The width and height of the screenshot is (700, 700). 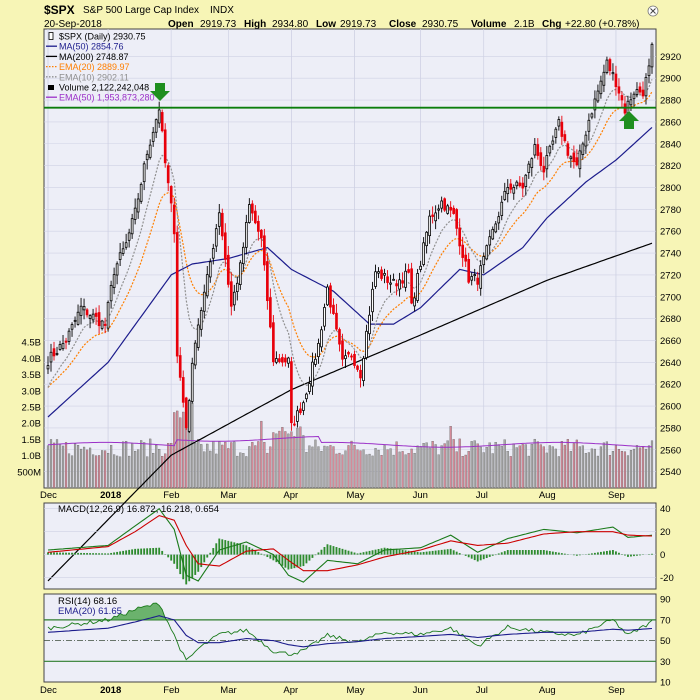 What do you see at coordinates (524, 24) in the screenshot?
I see `volume-value: 2.1B` at bounding box center [524, 24].